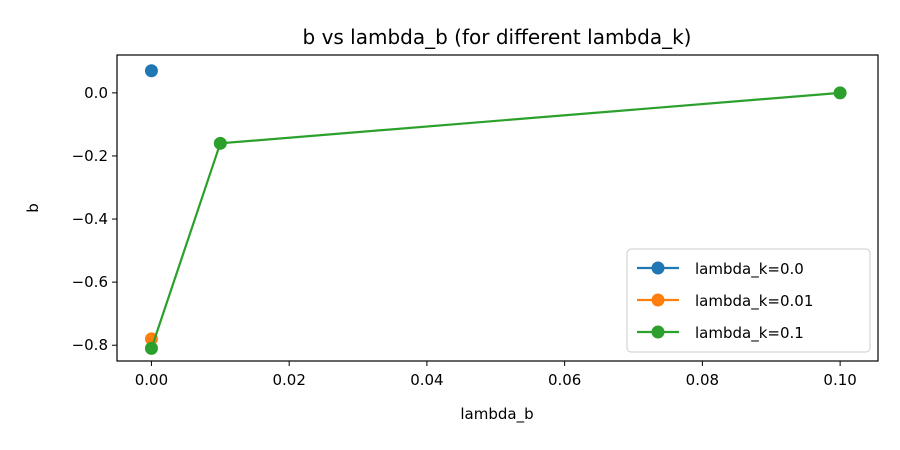 Image resolution: width=900 pixels, height=450 pixels. What do you see at coordinates (496, 375) in the screenshot?
I see `x-axis: 0.00 0.02 0.04 0.06 0.08 0.10` at bounding box center [496, 375].